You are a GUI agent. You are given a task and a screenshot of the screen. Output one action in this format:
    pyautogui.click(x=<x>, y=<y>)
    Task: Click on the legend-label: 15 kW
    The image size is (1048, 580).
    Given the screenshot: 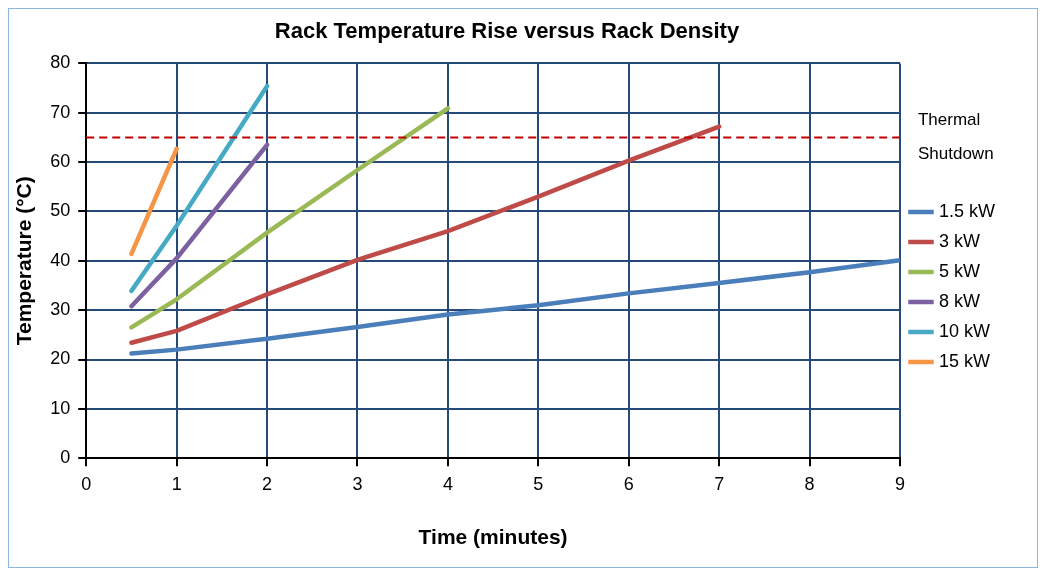 What is the action you would take?
    pyautogui.click(x=964, y=360)
    